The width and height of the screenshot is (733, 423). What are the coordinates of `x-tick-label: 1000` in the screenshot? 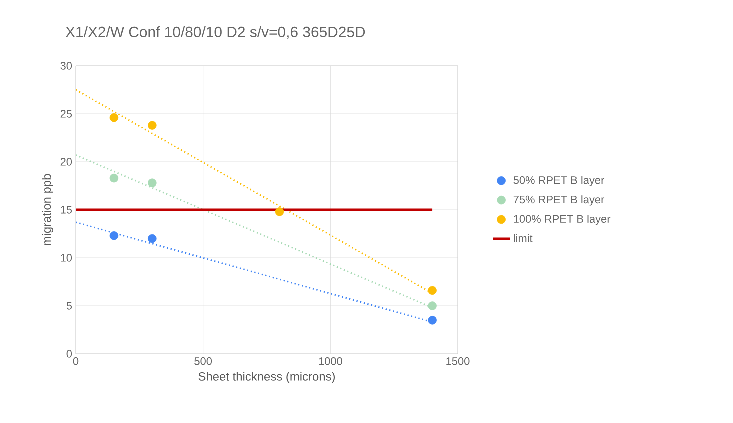 It's located at (330, 362).